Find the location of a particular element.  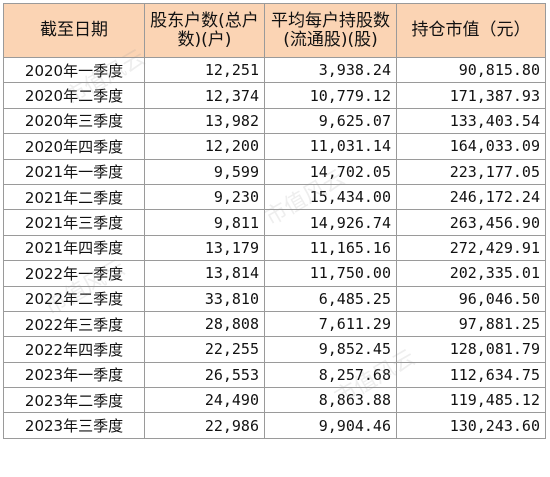

cell-avg-shares: 9,852.45 is located at coordinates (330, 349).